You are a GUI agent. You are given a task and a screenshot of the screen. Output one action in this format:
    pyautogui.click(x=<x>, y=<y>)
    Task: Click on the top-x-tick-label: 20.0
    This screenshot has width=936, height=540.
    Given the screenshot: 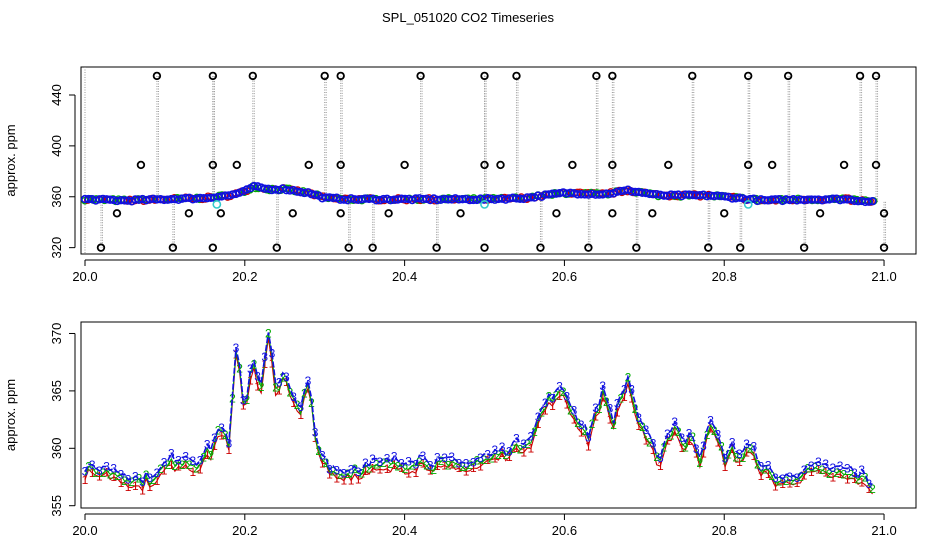 What is the action you would take?
    pyautogui.click(x=84, y=276)
    